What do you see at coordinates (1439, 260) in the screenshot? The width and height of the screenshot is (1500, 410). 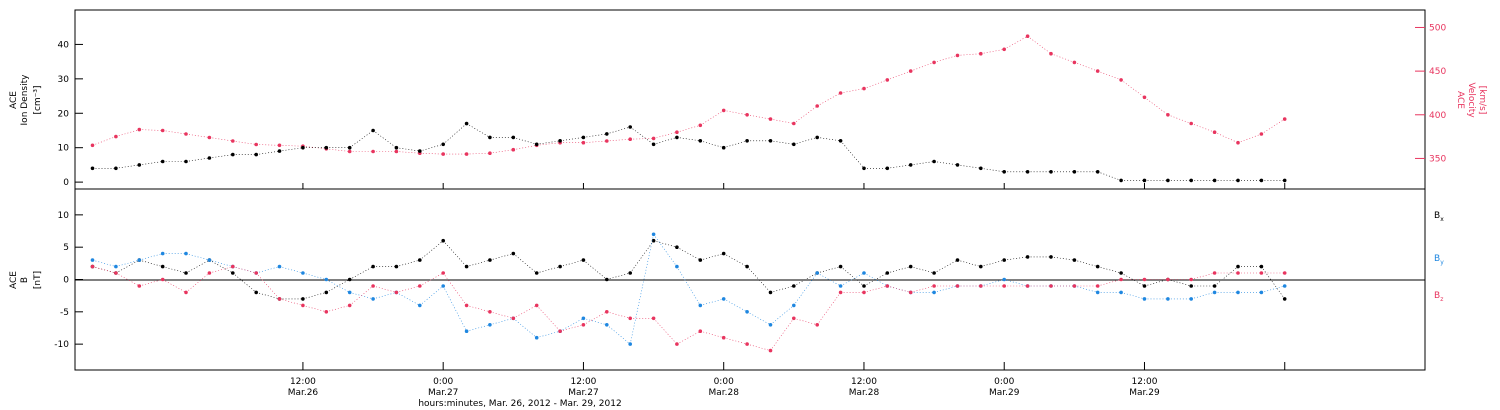 I see `legend-by: By` at bounding box center [1439, 260].